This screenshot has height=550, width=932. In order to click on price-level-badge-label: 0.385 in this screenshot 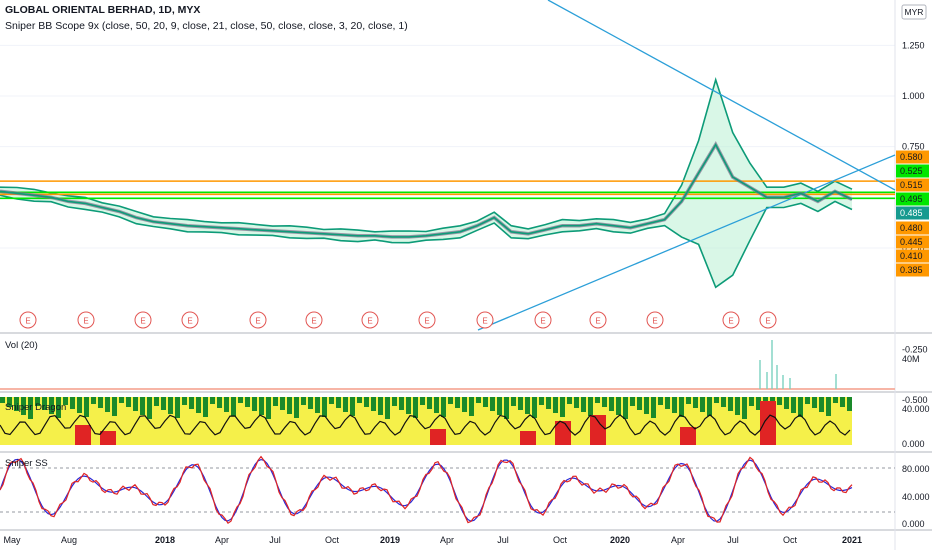, I will do `click(911, 270)`.